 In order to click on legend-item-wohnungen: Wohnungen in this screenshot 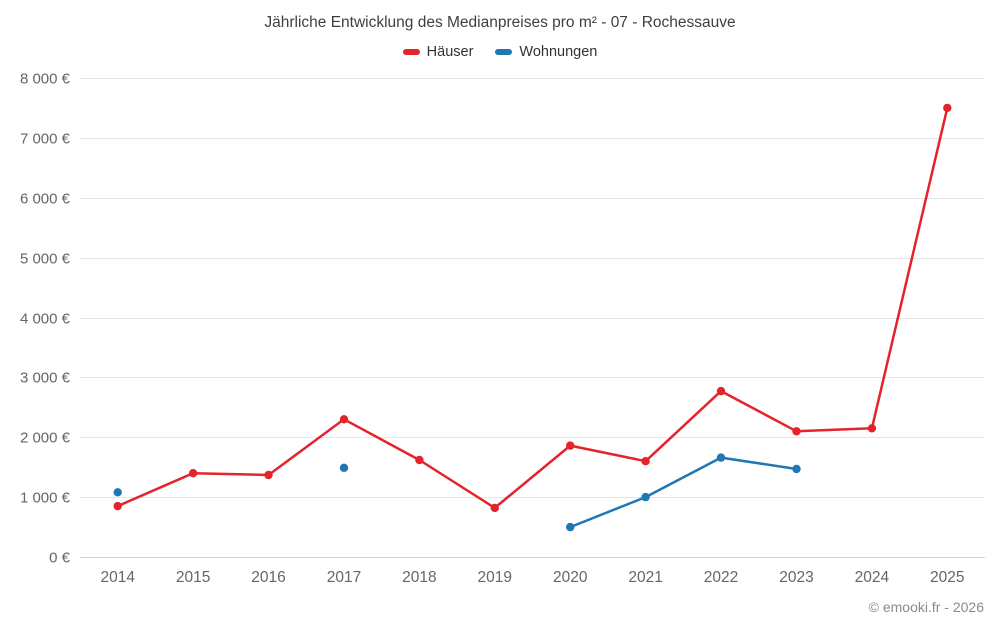, I will do `click(546, 52)`.